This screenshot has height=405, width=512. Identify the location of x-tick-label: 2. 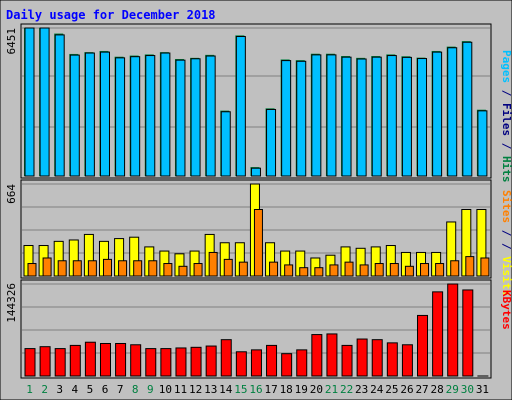
(44, 389).